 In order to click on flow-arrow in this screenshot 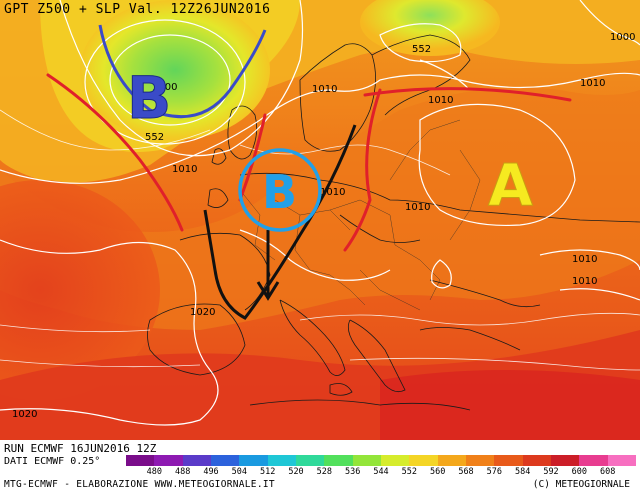, I will do `click(280, 222)`.